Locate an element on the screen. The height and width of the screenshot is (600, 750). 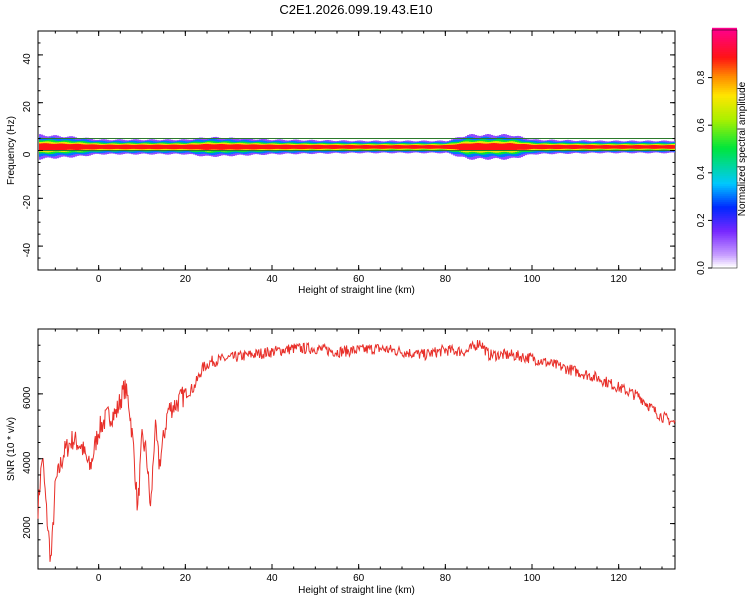
x-tick-label: 40 is located at coordinates (272, 578).